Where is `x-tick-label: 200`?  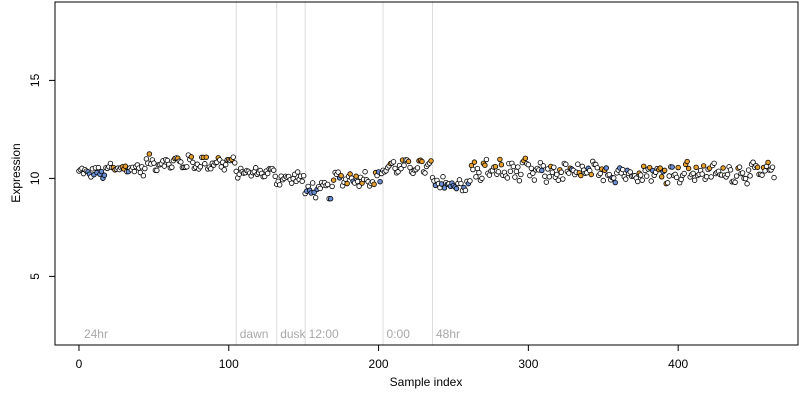 x-tick-label: 200 is located at coordinates (379, 364).